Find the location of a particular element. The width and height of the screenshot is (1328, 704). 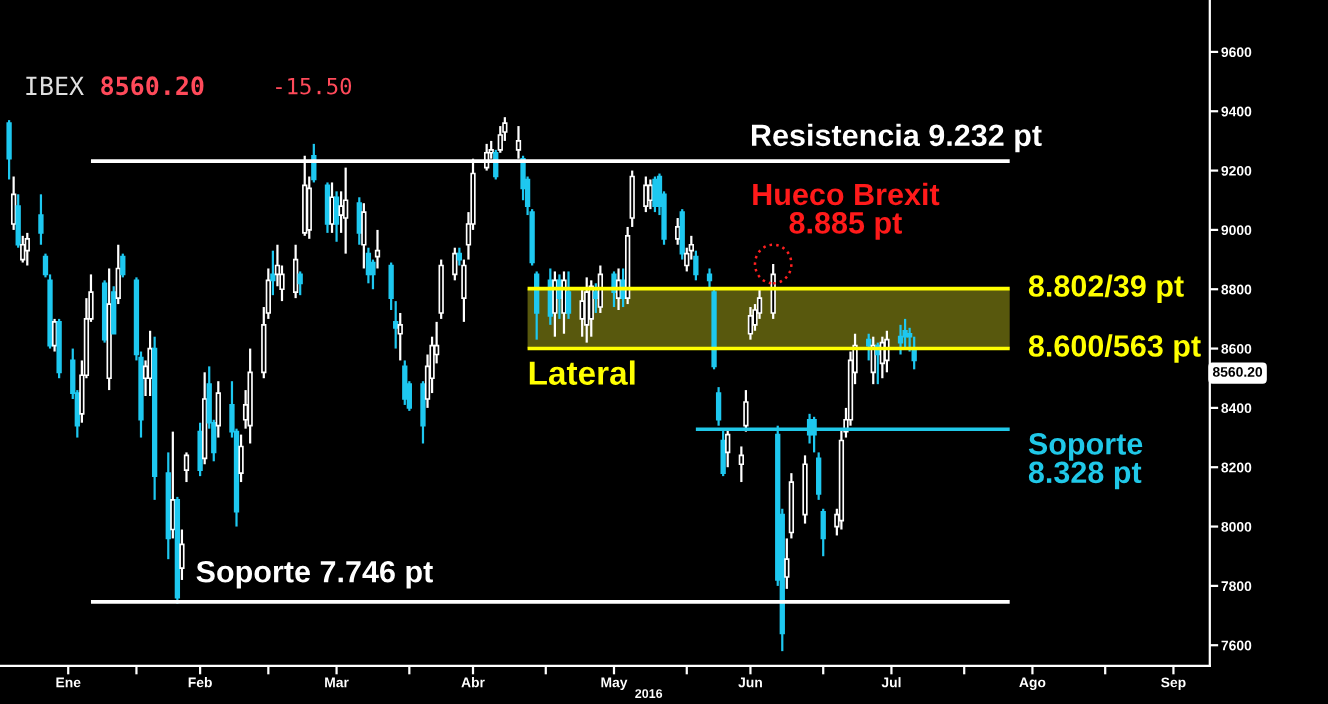

ref-line-label: Soporte 8.328 pt is located at coordinates (1085, 461).